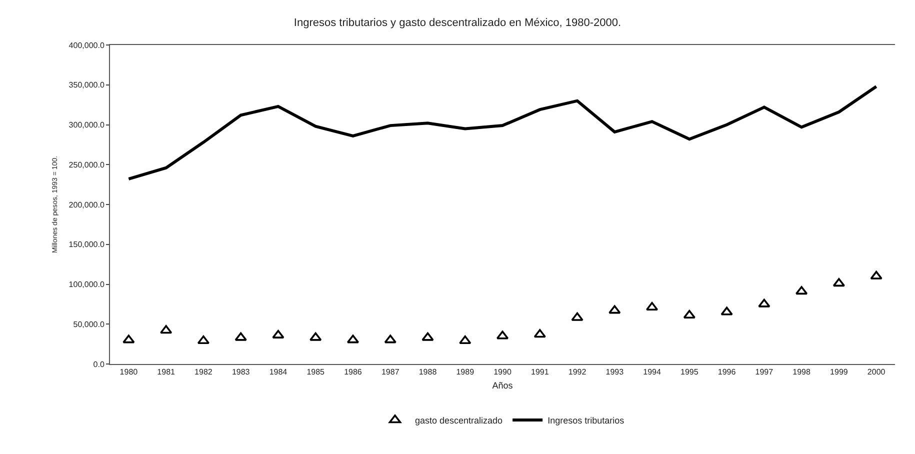  Describe the element at coordinates (353, 372) in the screenshot. I see `x-tick-label: 1986` at that location.